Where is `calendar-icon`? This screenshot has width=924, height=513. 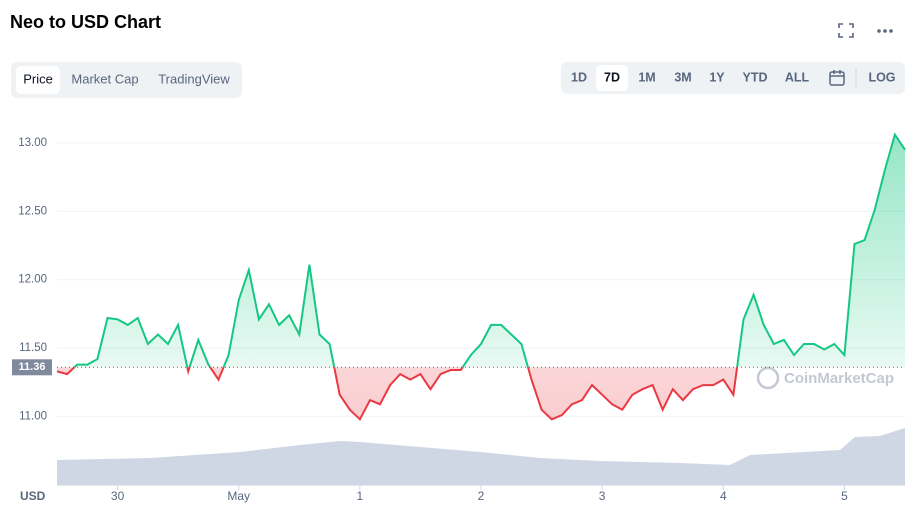
calendar-icon is located at coordinates (837, 78).